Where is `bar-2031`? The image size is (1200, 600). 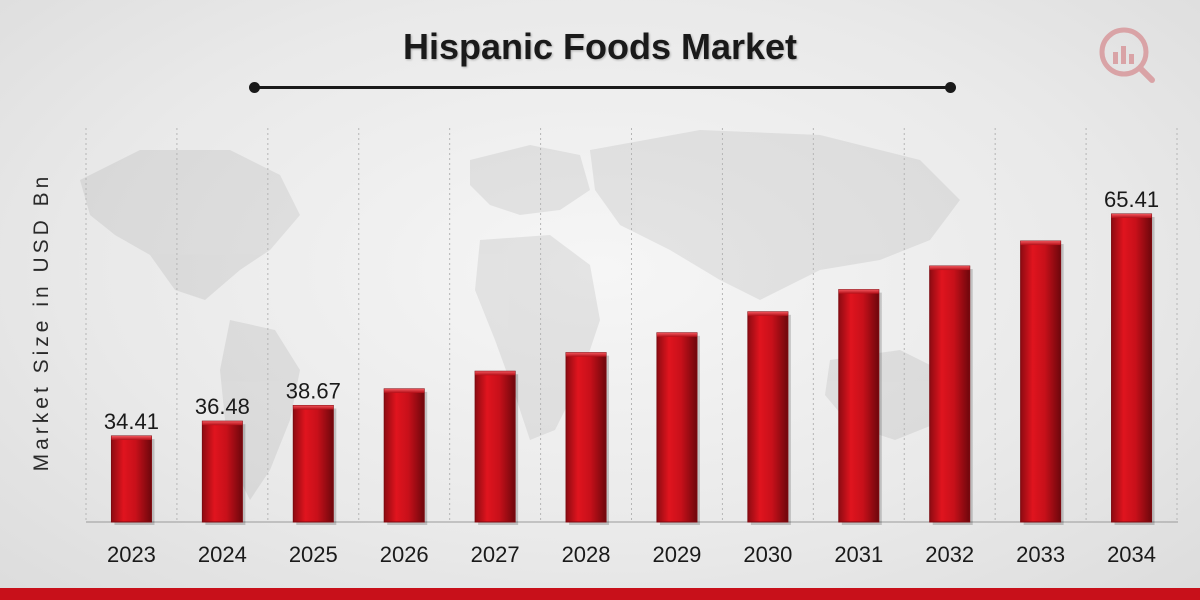 bar-2031 is located at coordinates (860, 407).